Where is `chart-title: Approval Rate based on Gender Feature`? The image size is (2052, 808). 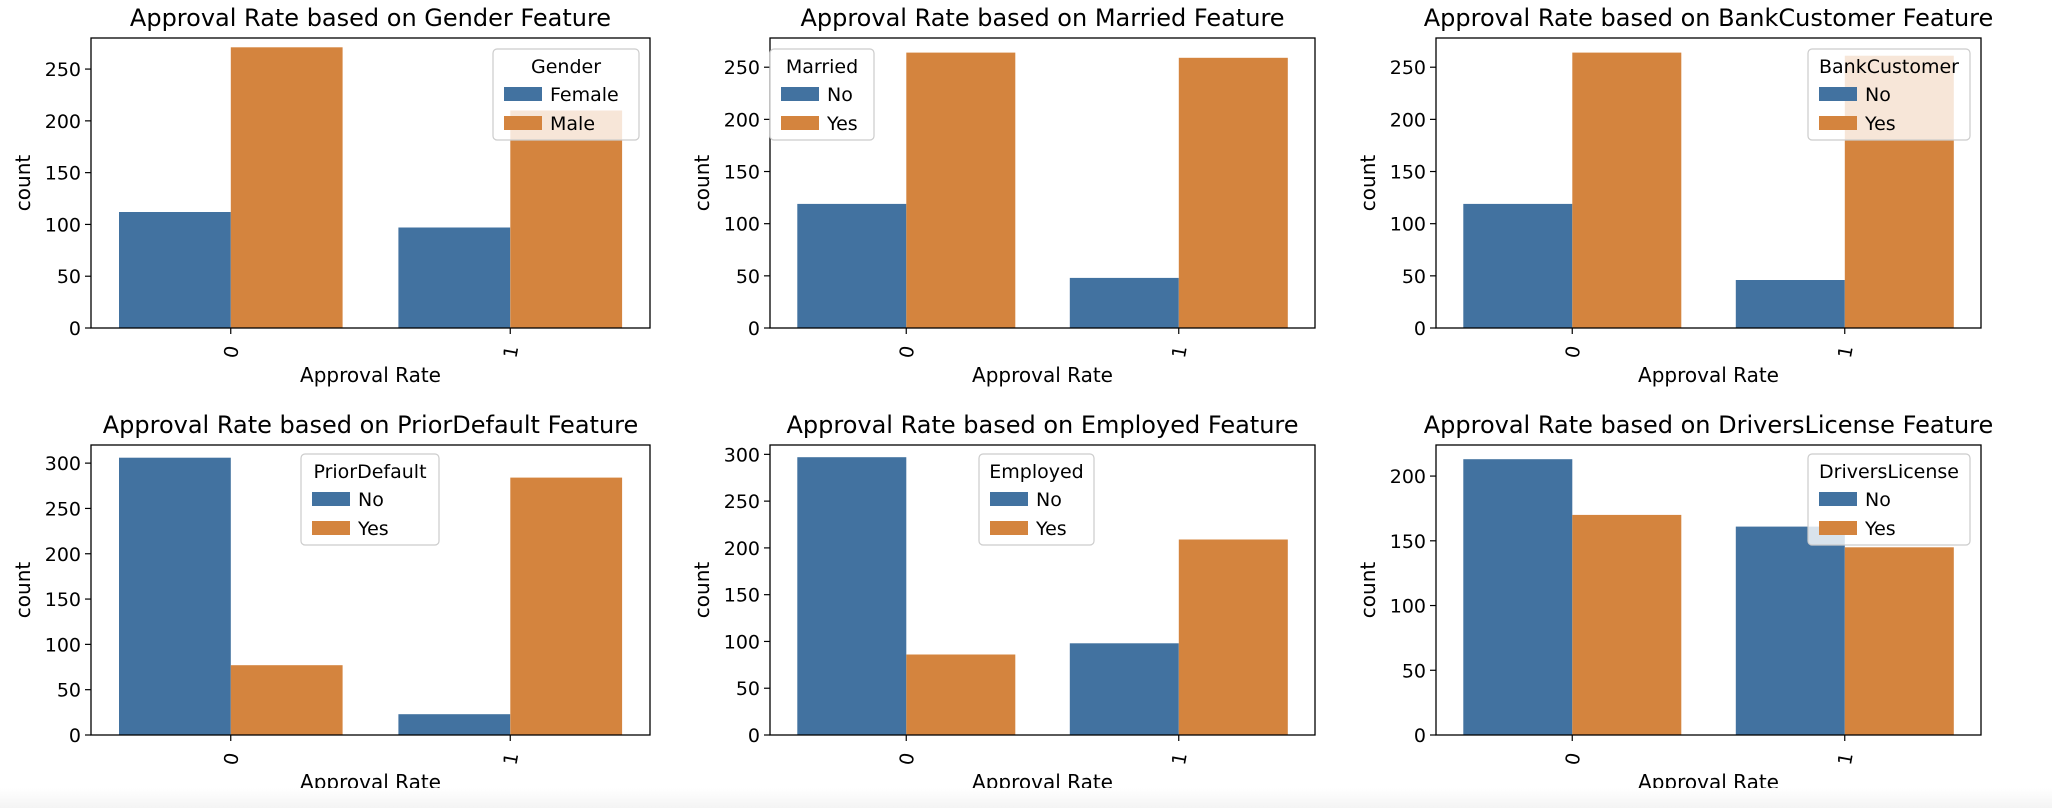
chart-title: Approval Rate based on Gender Feature is located at coordinates (370, 18).